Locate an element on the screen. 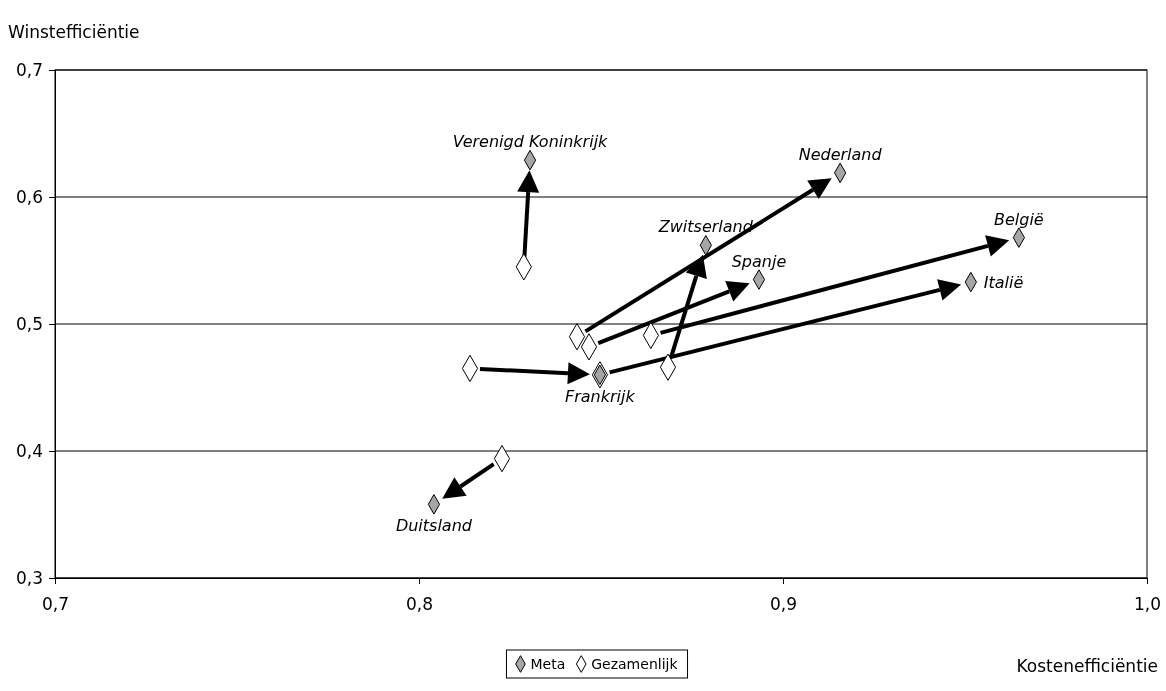 The image size is (1166, 691). y-tick-label: 0,6 is located at coordinates (29, 196).